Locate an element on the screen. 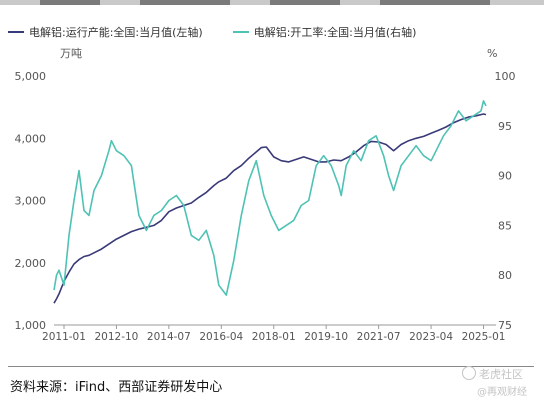 The image size is (544, 402). legend-swatch-capacity is located at coordinates (16, 32).